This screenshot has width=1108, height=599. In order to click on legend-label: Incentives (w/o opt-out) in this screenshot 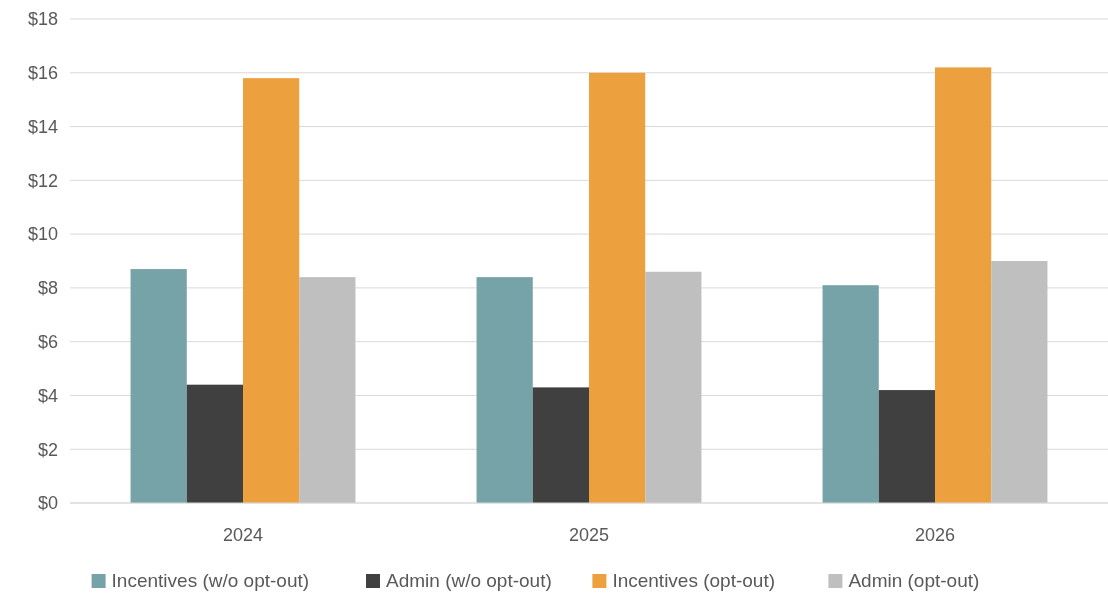, I will do `click(210, 580)`.